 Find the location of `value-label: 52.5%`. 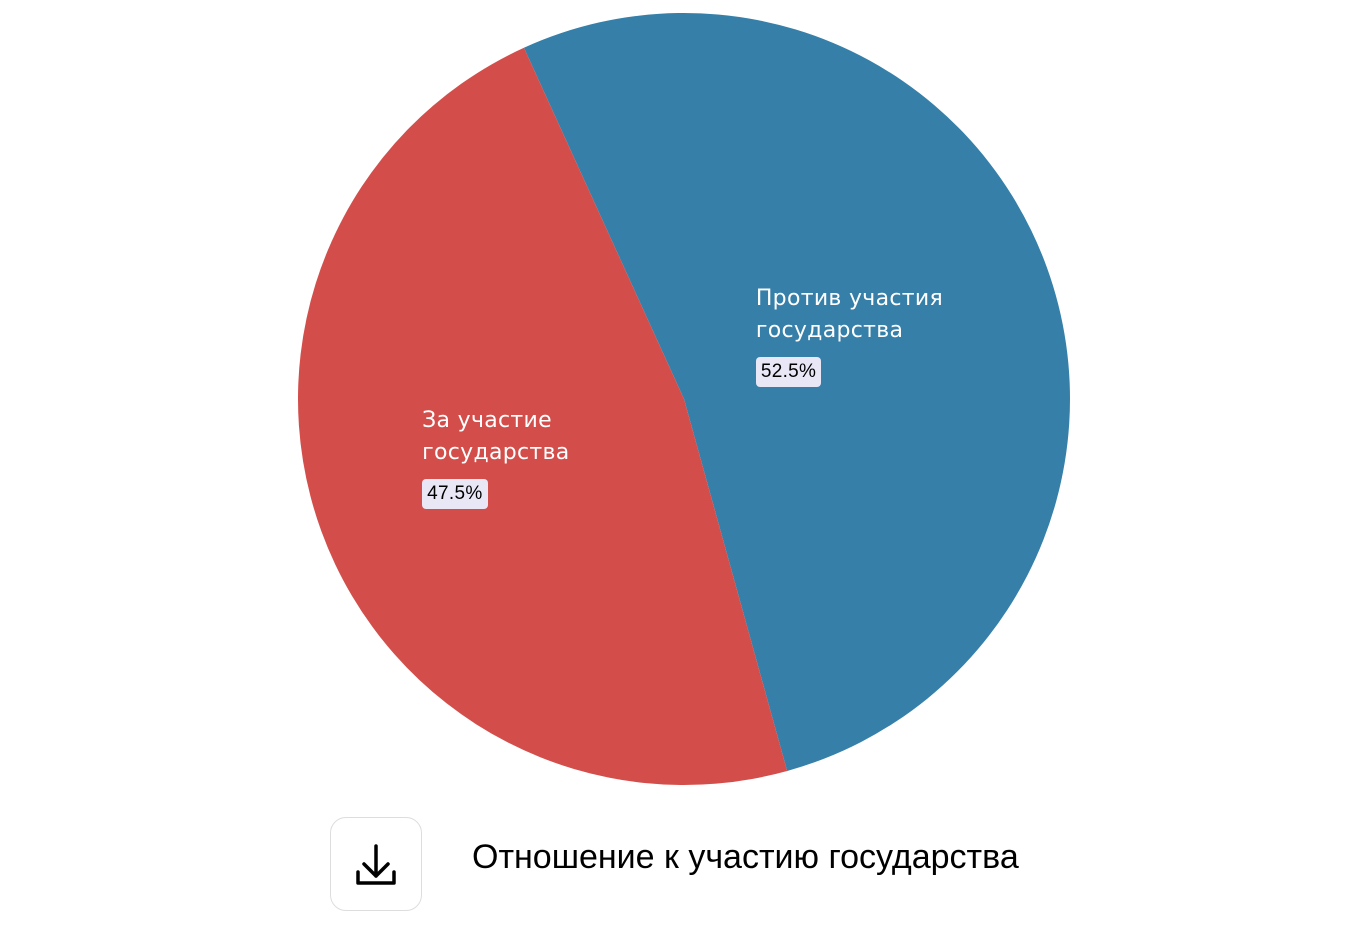

value-label: 52.5% is located at coordinates (788, 372).